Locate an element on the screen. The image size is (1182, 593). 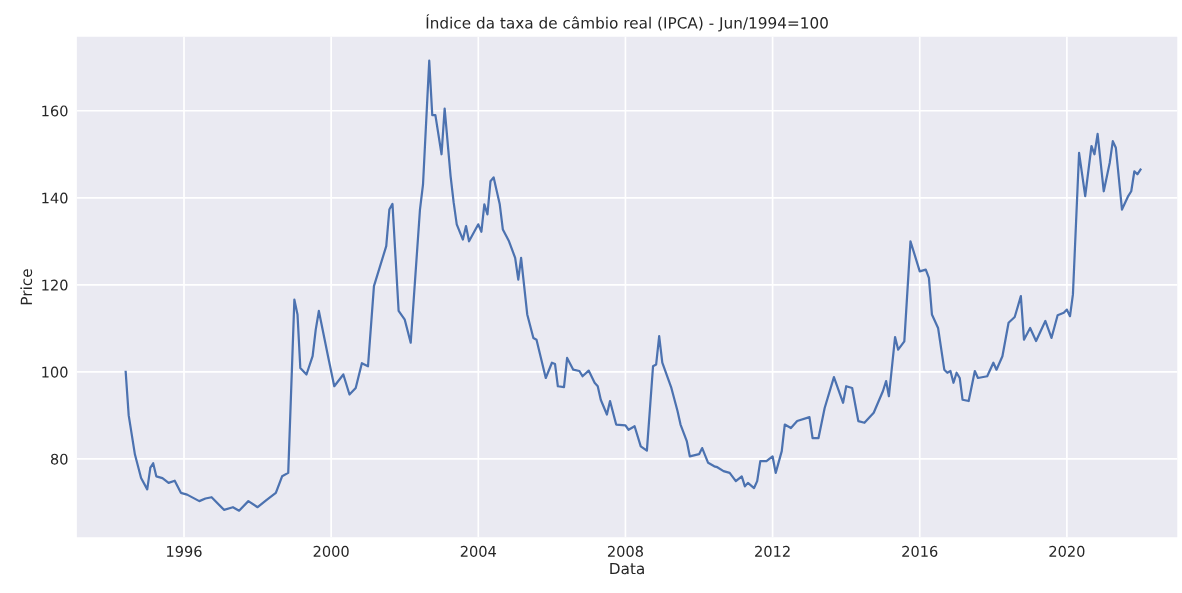
x-tick-label: 2020 is located at coordinates (1067, 551).